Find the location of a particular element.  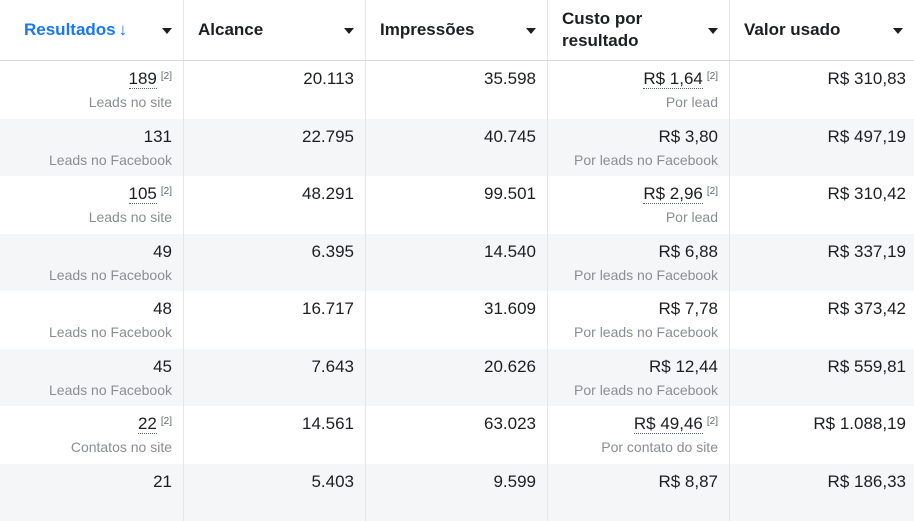

column-label: Custo por resultado is located at coordinates (617, 30).